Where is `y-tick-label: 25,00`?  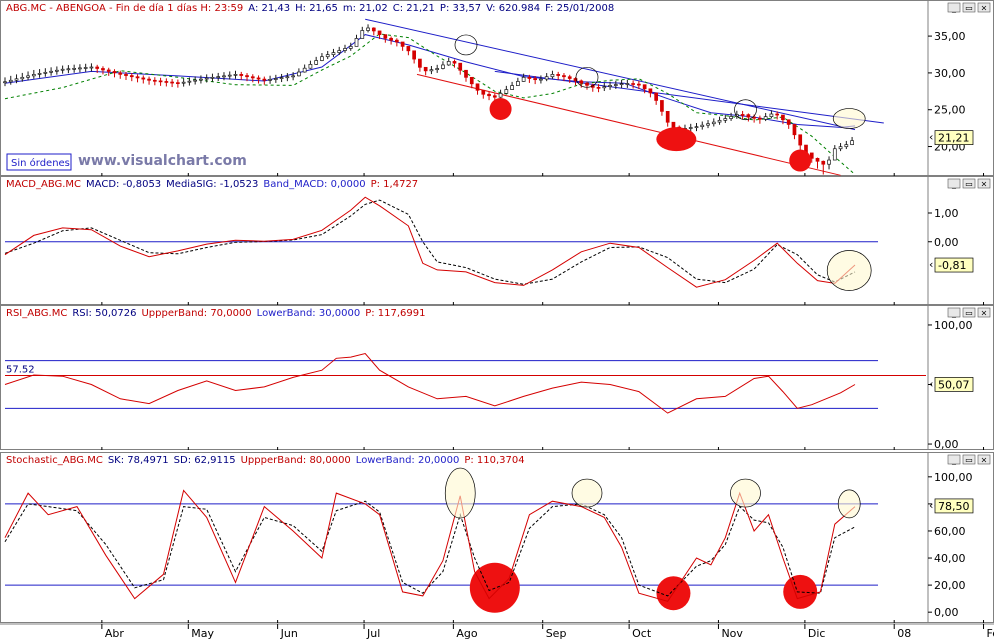 y-tick-label: 25,00 is located at coordinates (950, 110).